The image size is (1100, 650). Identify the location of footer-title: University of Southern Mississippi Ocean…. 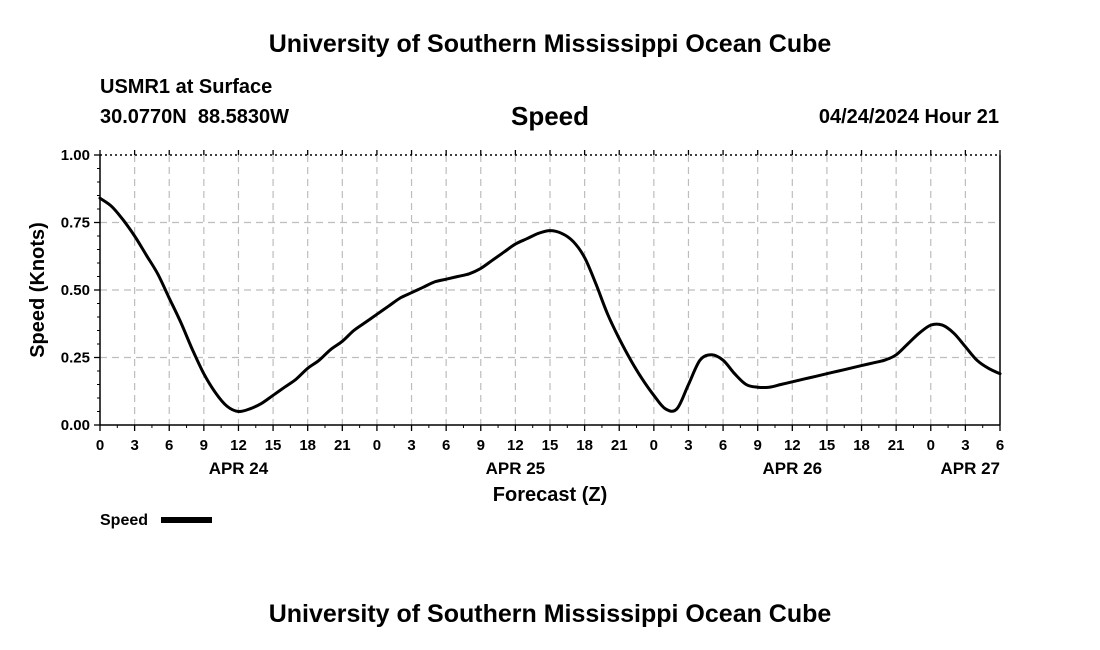
(550, 614).